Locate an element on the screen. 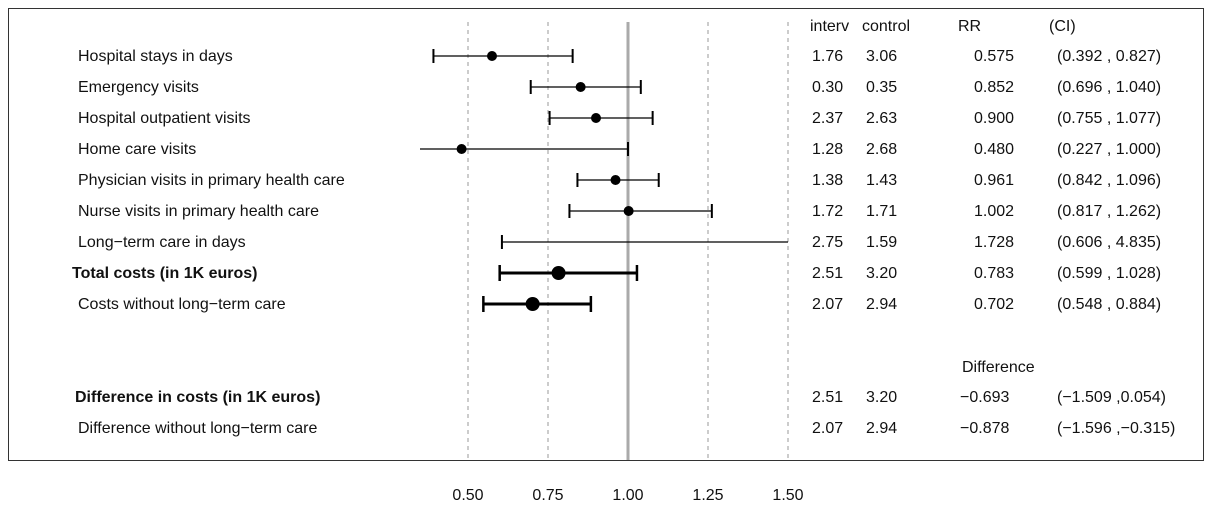 This screenshot has width=1210, height=520. header-ci: (CI) is located at coordinates (1062, 26).